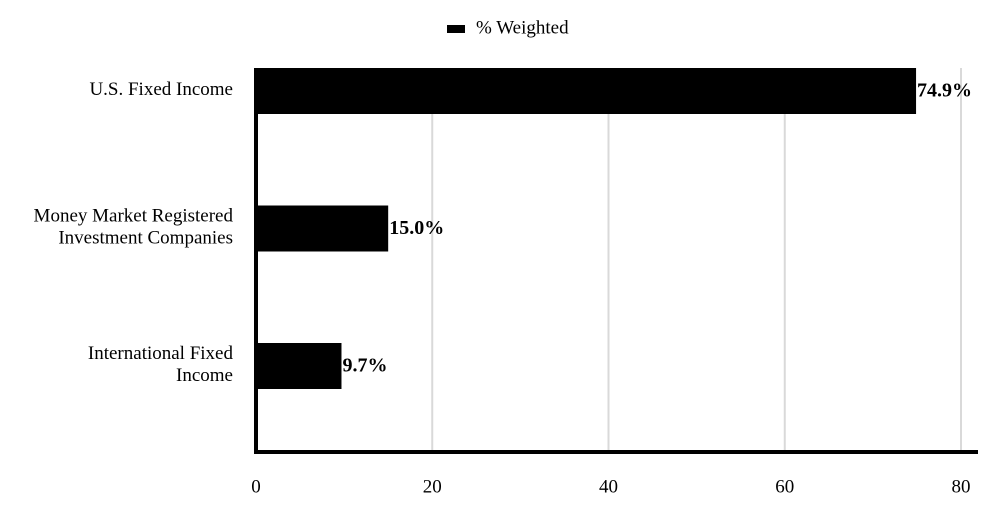 This screenshot has width=1008, height=516. What do you see at coordinates (432, 486) in the screenshot?
I see `x-tick-label: 20` at bounding box center [432, 486].